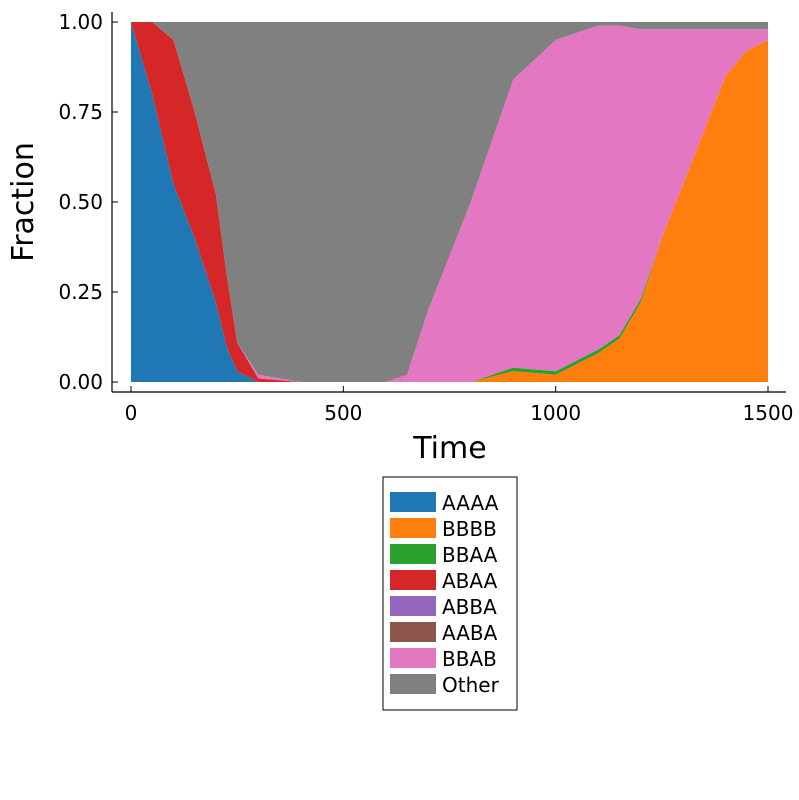 This screenshot has width=799, height=800. I want to click on legend-swatch-bbaa, so click(413, 554).